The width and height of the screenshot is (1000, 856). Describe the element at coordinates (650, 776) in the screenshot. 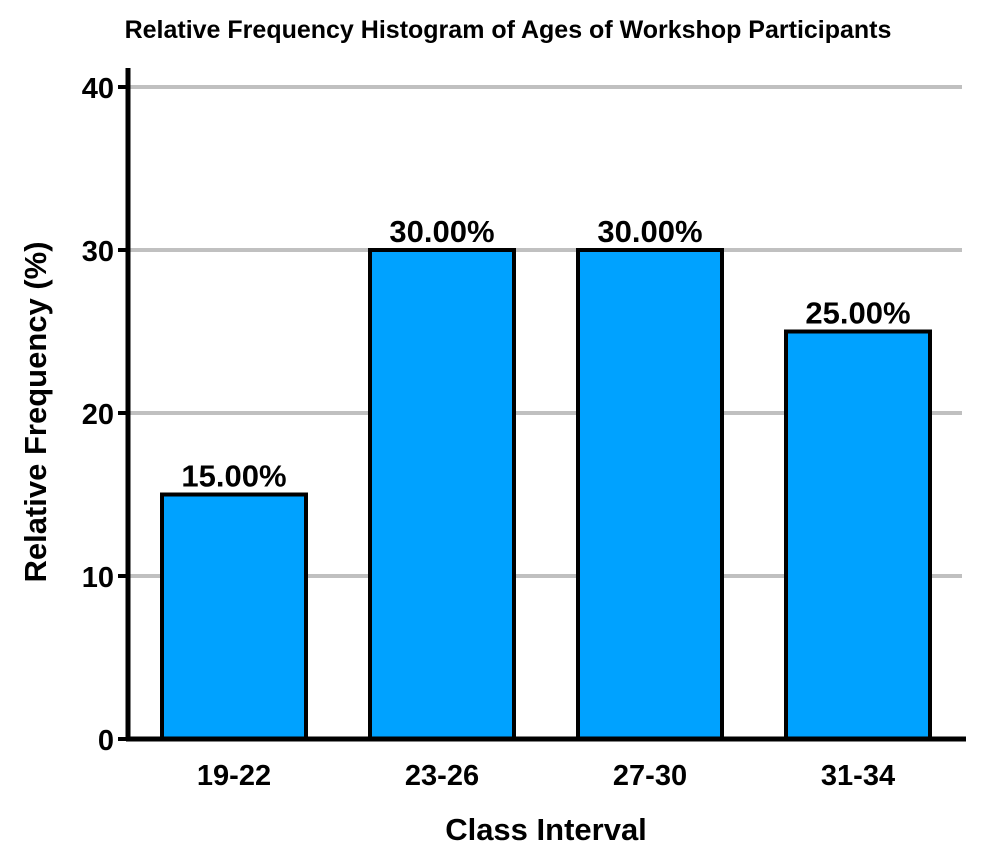

I see `x-tick-label: 27-30` at that location.